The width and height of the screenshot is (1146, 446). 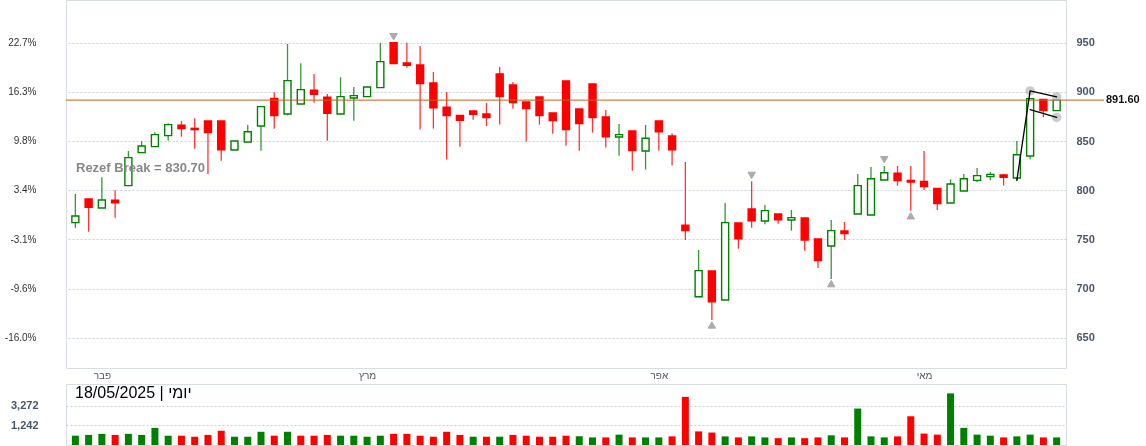 What do you see at coordinates (133, 392) in the screenshot?
I see `annotation: יומי | 18/05/2025` at bounding box center [133, 392].